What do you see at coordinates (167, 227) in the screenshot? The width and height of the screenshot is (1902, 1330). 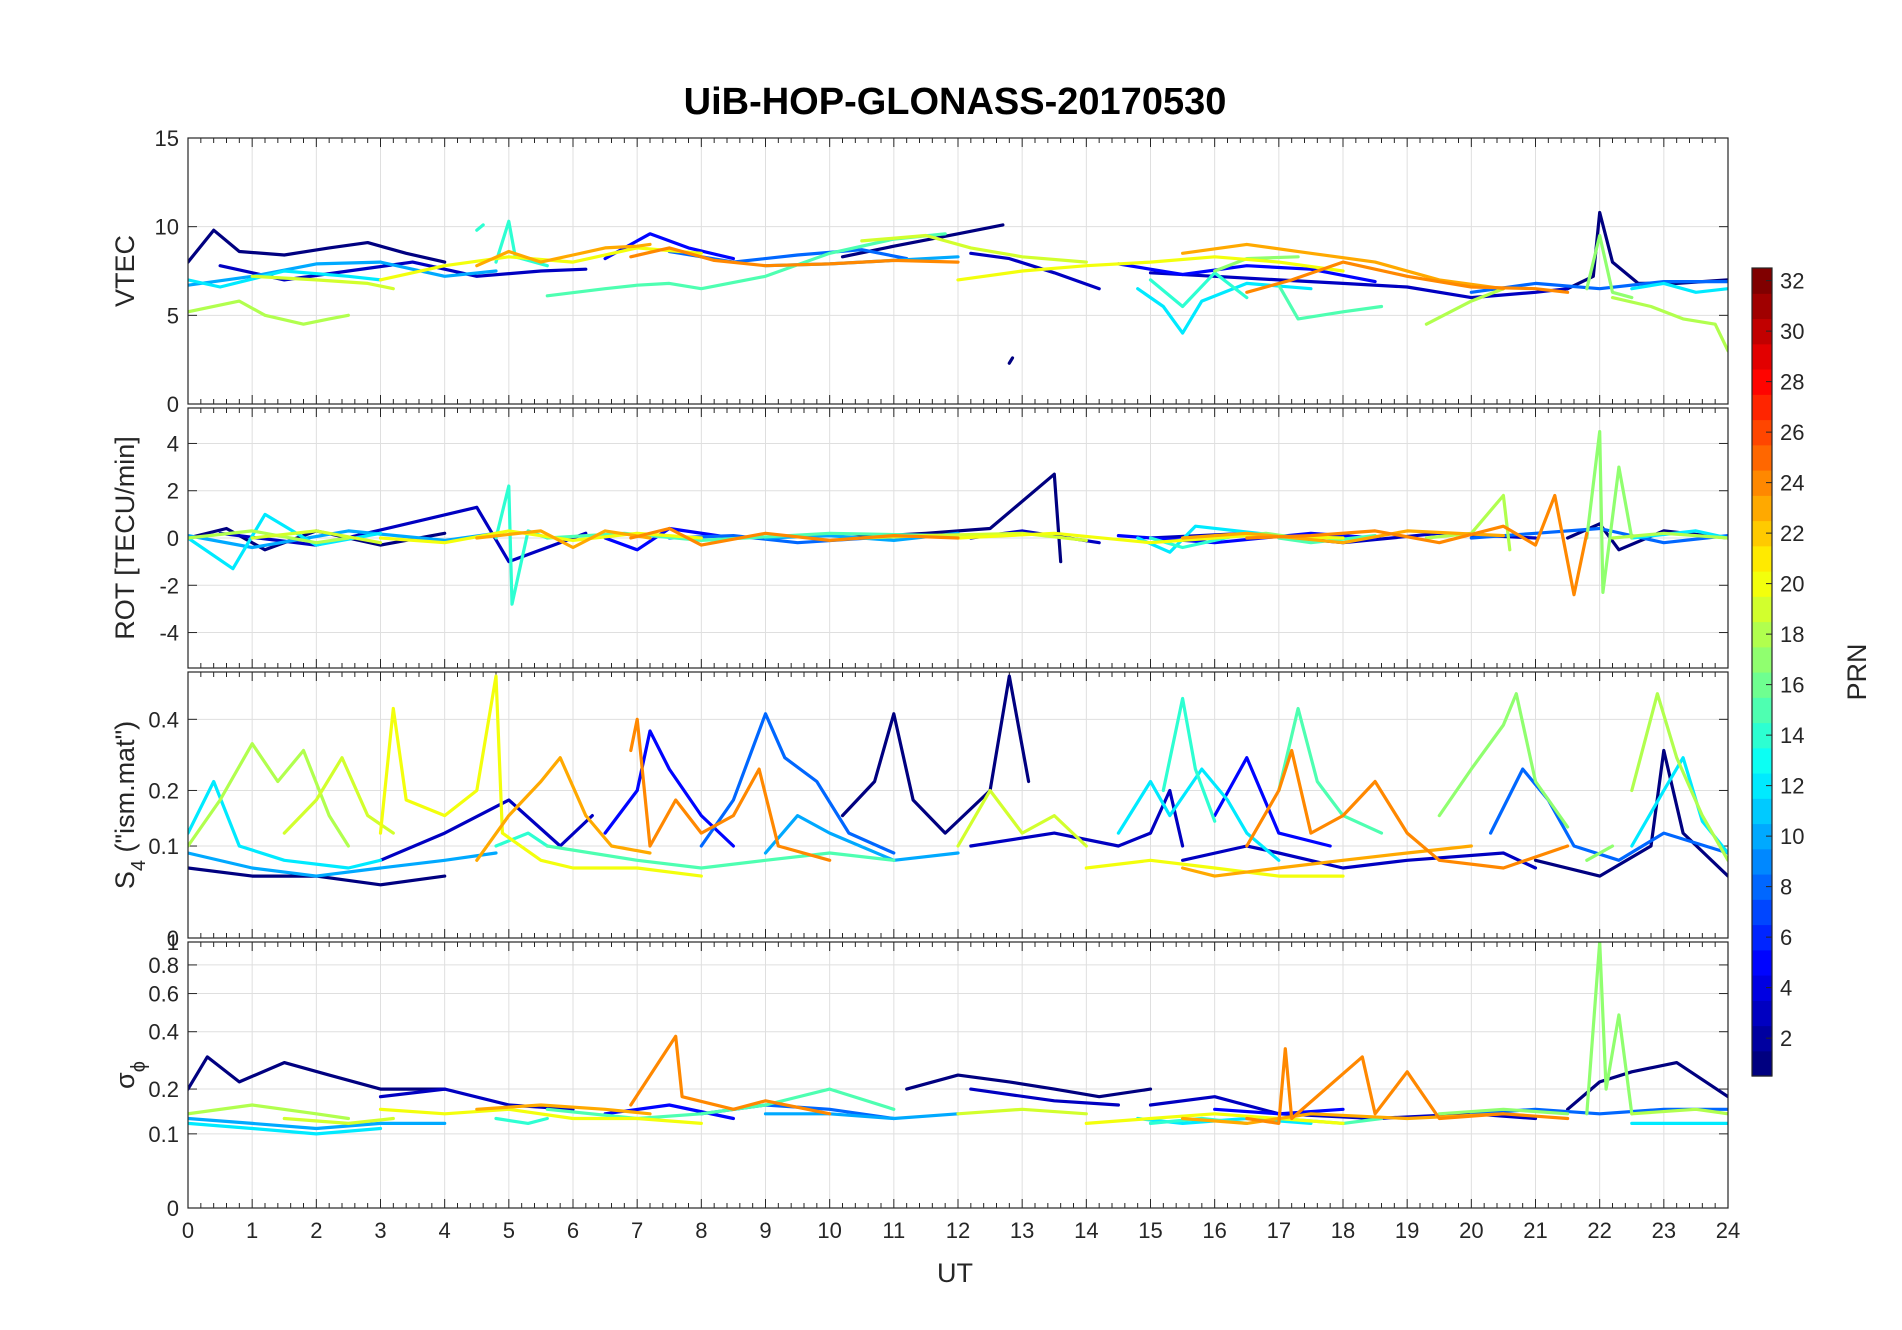 I see `y-tick-label: 10` at bounding box center [167, 227].